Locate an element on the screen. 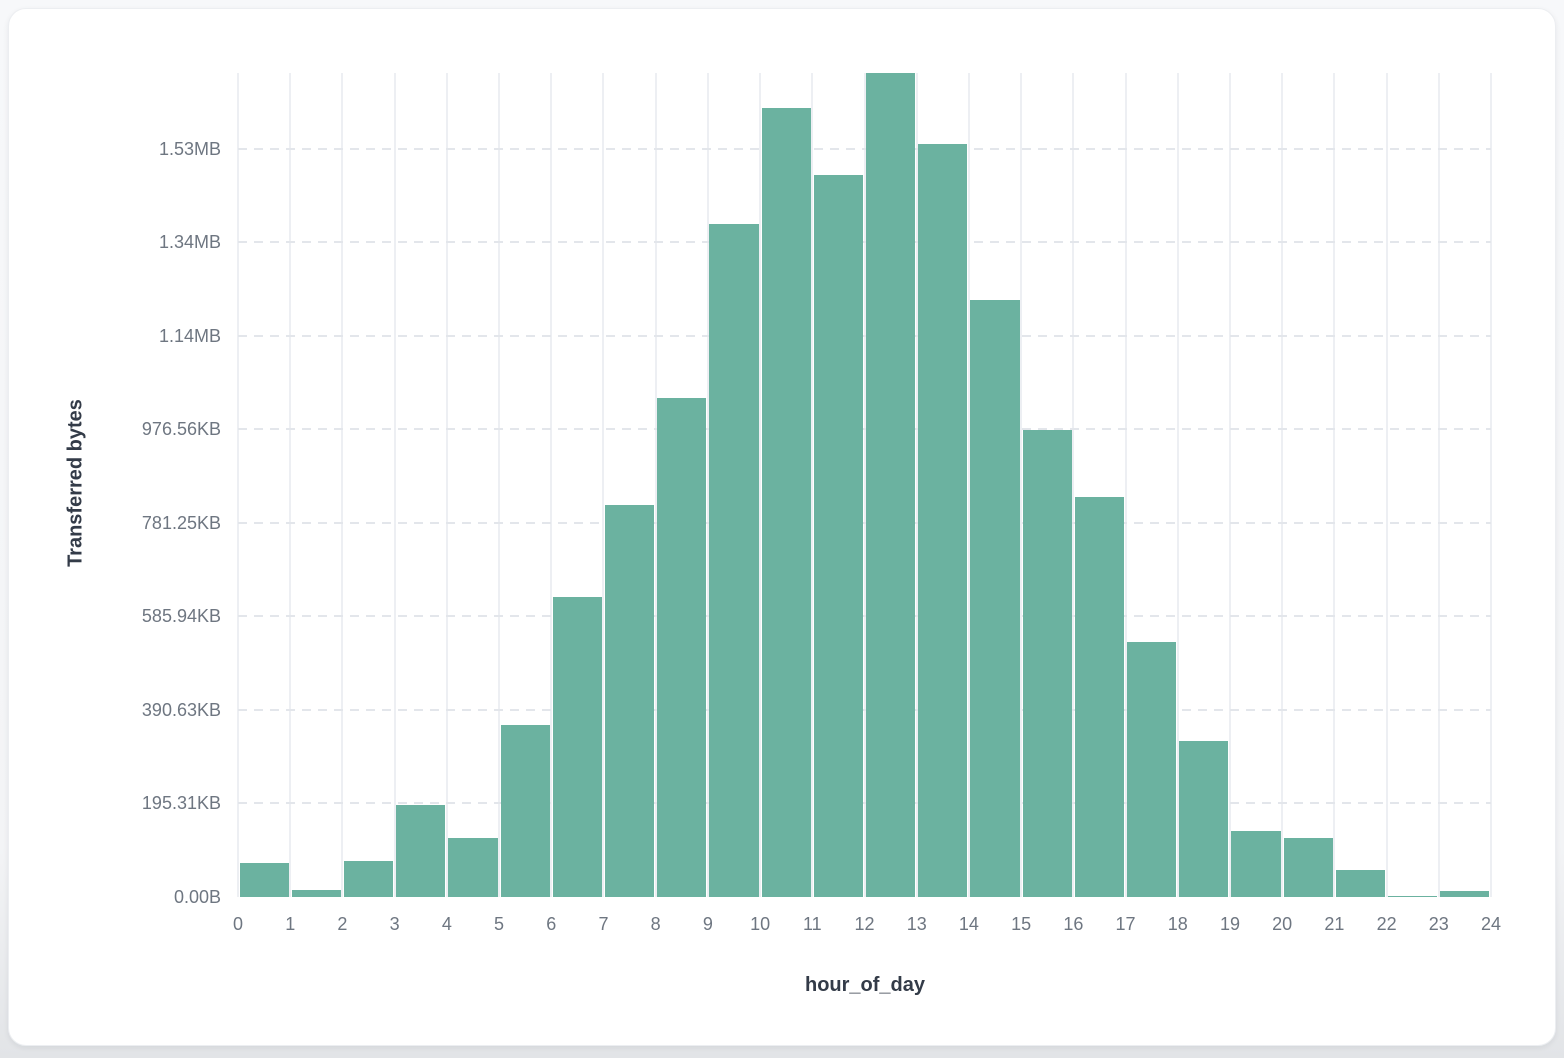 The height and width of the screenshot is (1058, 1564). x-tick-label-16: 16 is located at coordinates (1073, 924).